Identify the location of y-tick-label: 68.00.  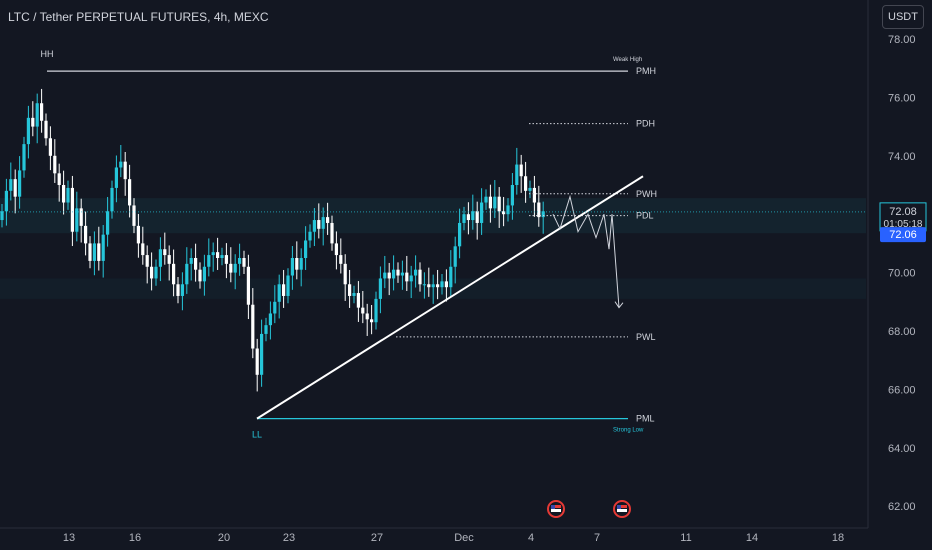
(902, 332).